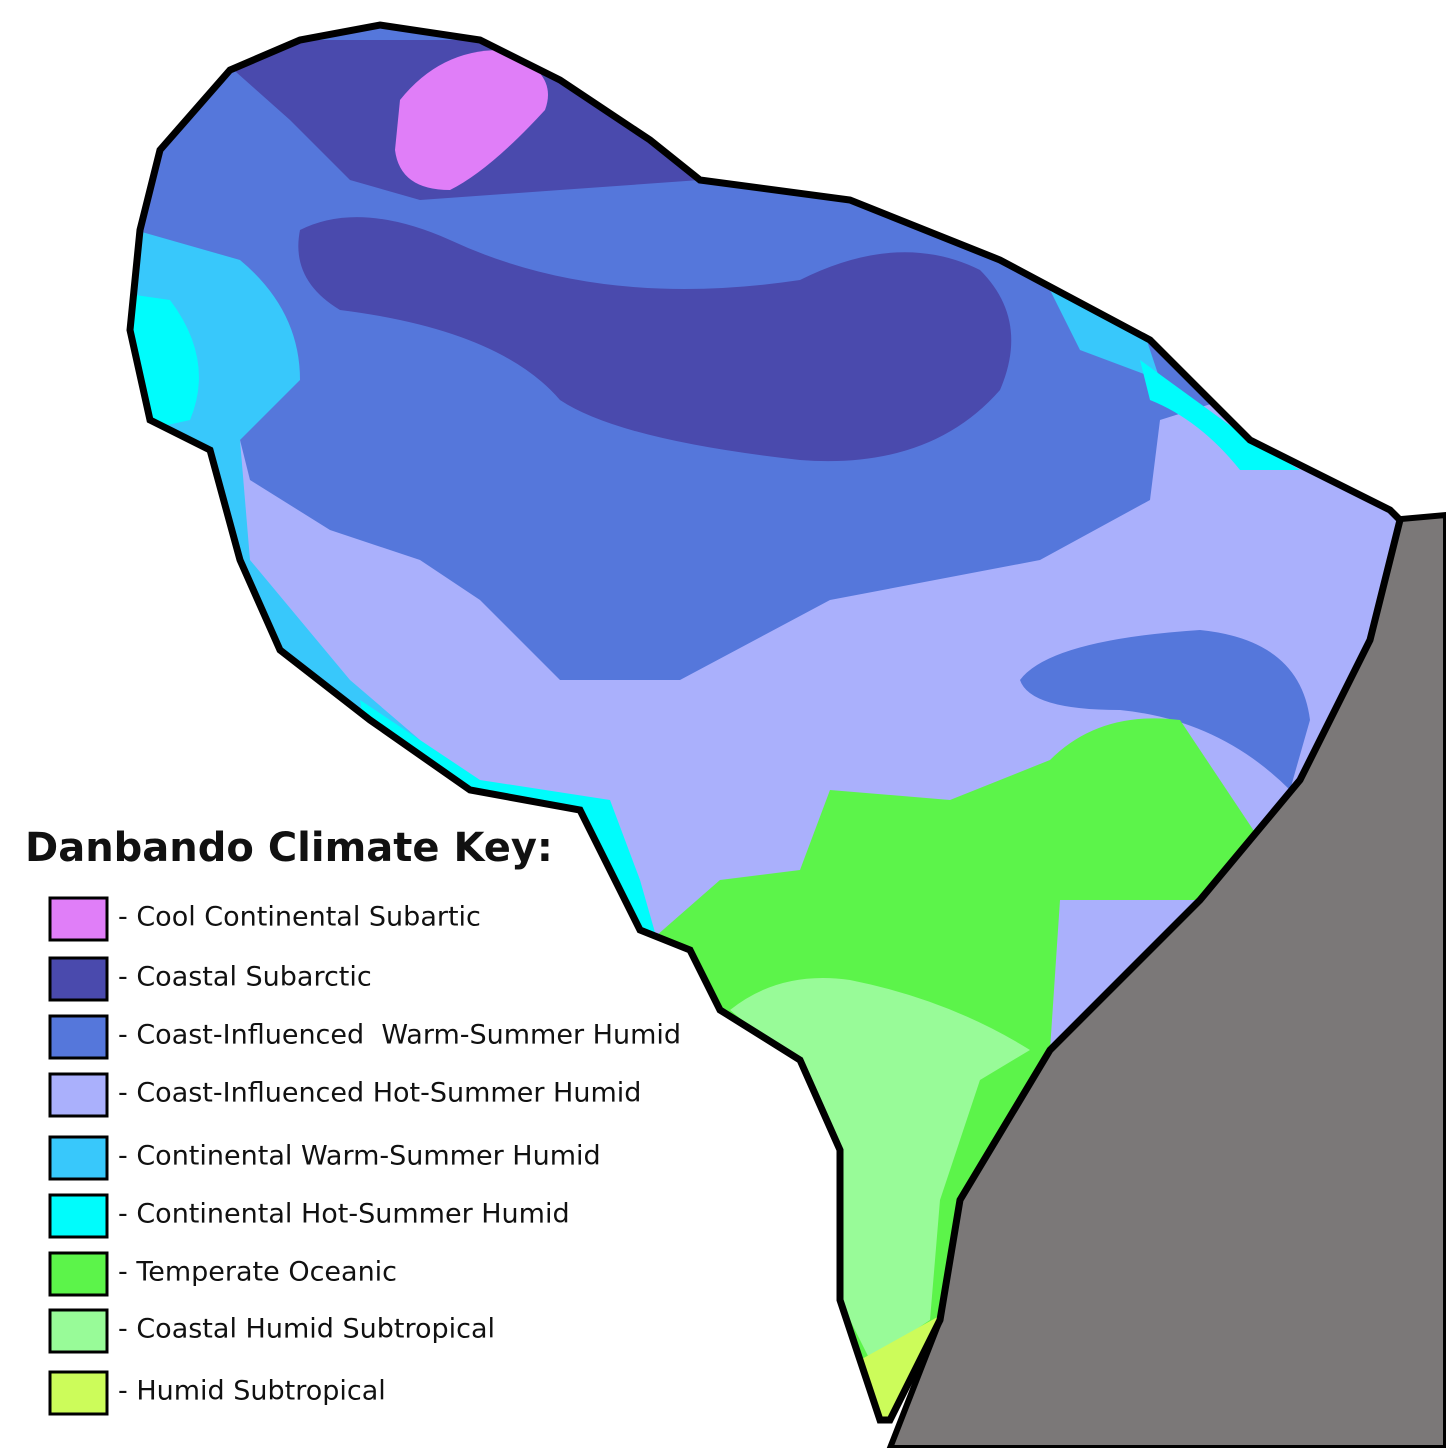 The width and height of the screenshot is (1446, 1448). Describe the element at coordinates (359, 1156) in the screenshot. I see `legend-label: - Continental Warm-Summer Humid` at that location.